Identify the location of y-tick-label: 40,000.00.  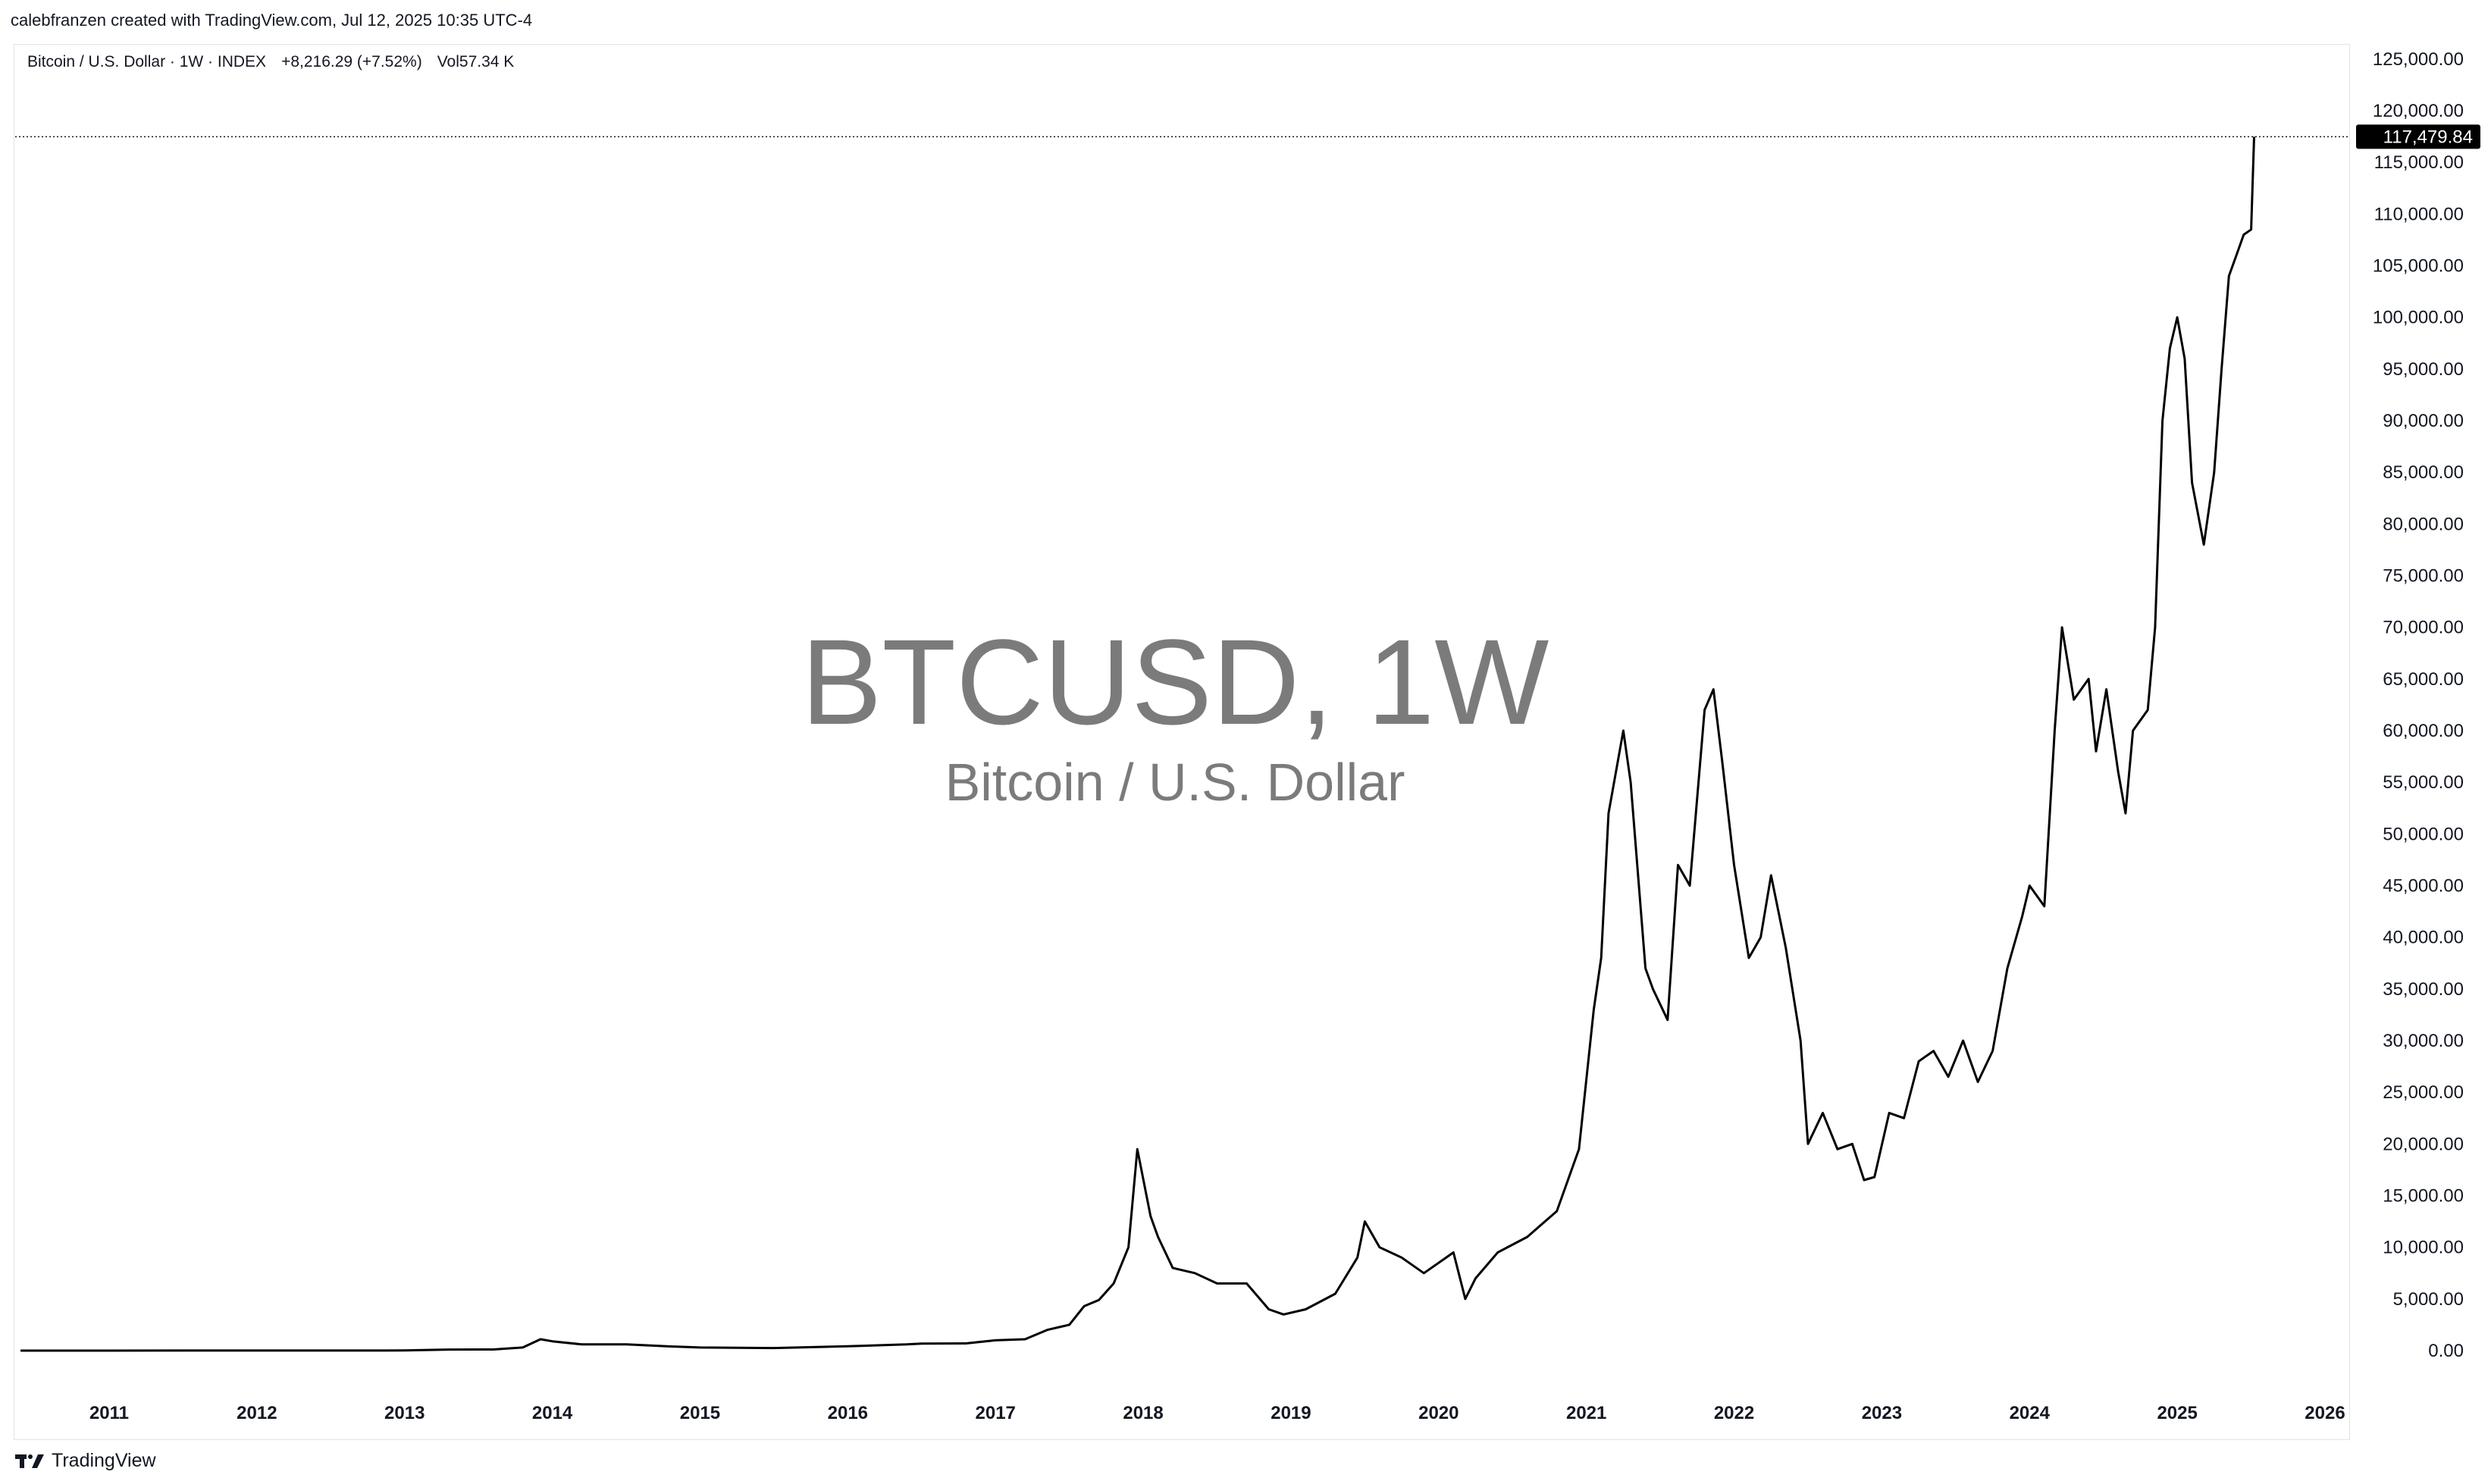
(2423, 938).